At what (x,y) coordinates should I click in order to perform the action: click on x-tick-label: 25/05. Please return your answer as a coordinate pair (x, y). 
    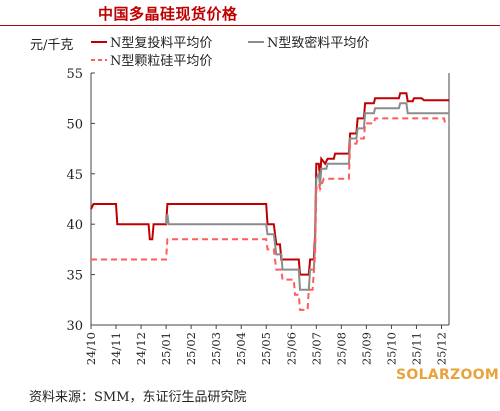
    Looking at the image, I should click on (266, 348).